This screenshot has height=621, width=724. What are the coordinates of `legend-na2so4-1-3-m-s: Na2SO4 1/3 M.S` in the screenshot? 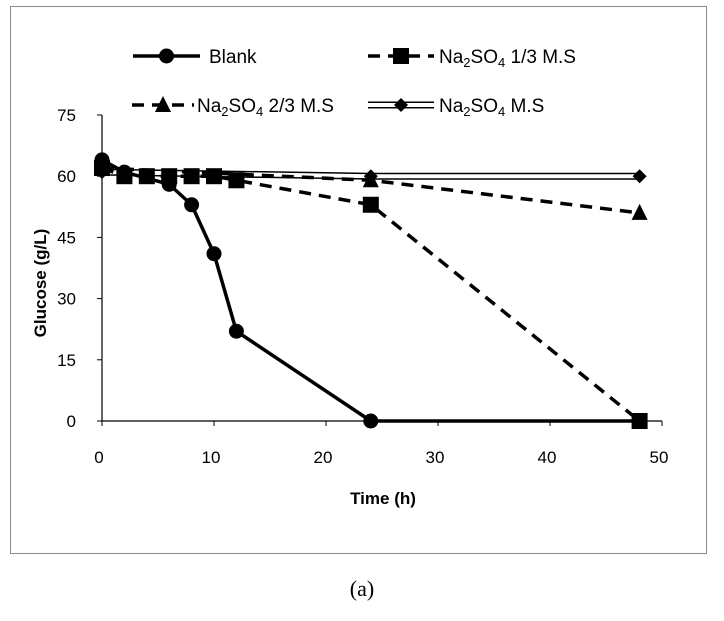 It's located at (472, 58).